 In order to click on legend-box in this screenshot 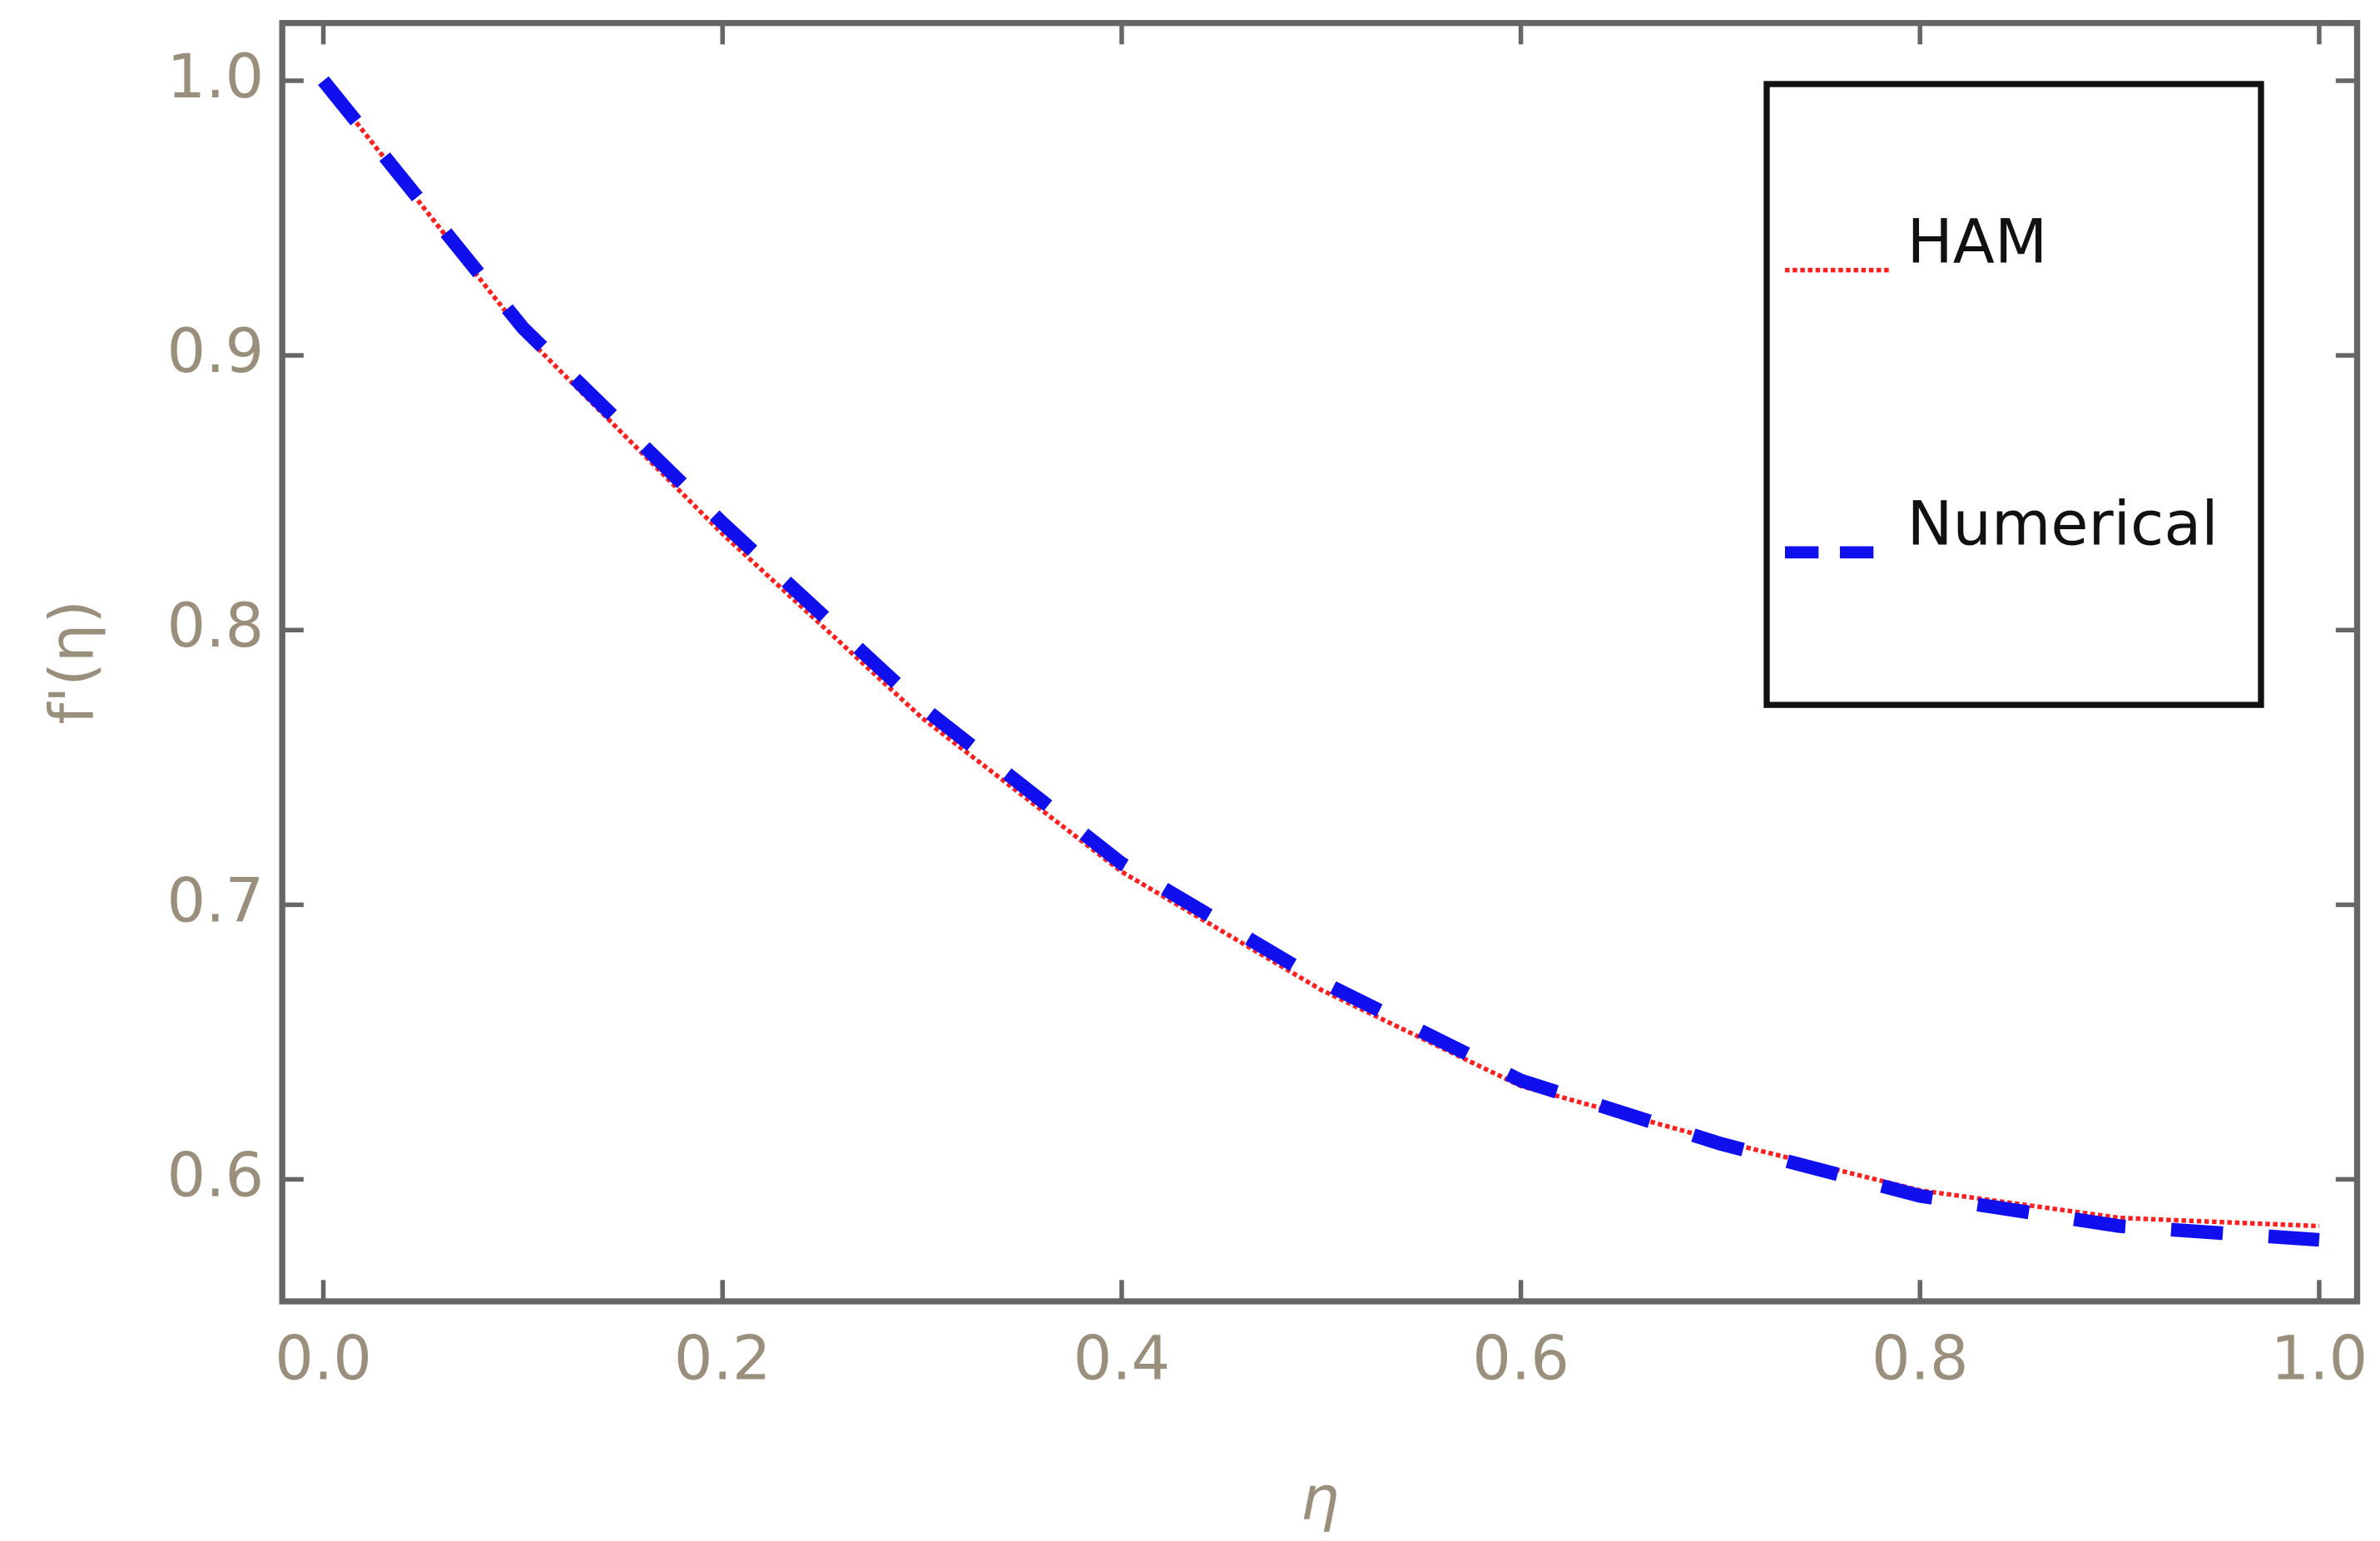, I will do `click(2013, 394)`.